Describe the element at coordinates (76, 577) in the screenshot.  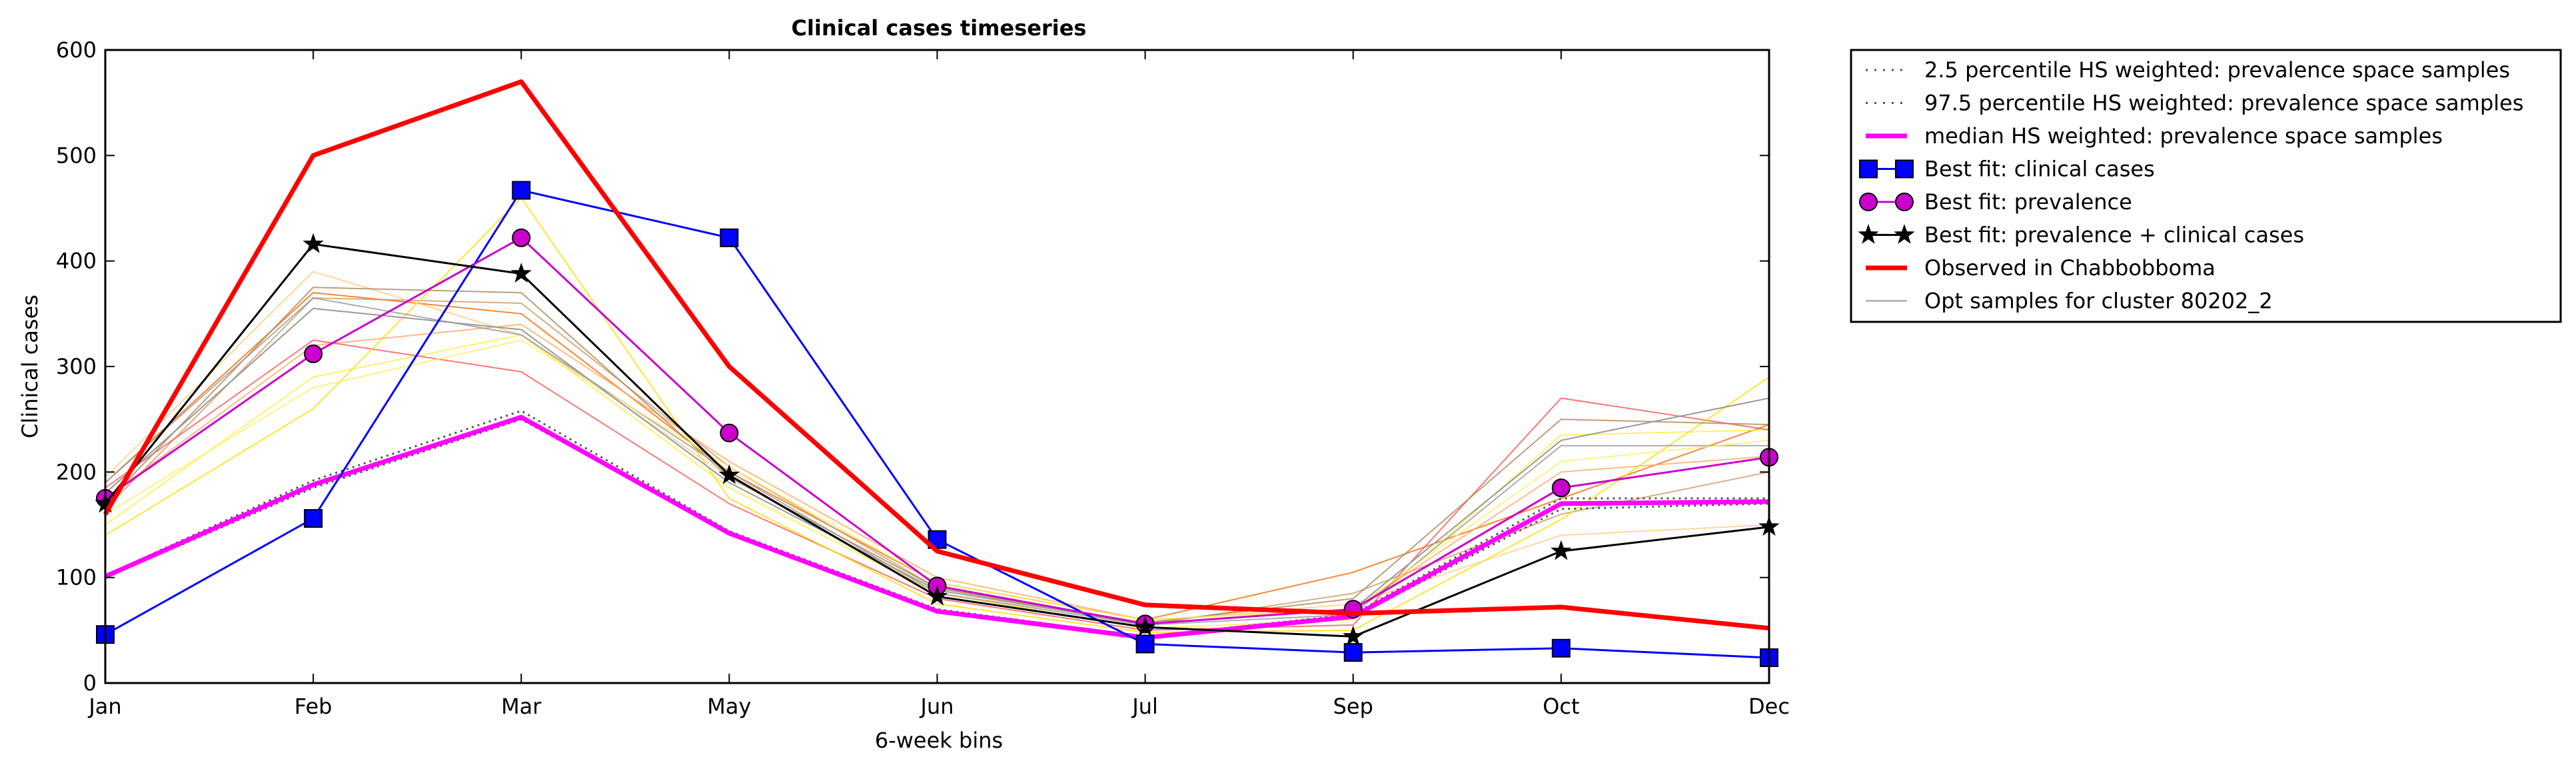
I see `y-tick-label: 100` at that location.